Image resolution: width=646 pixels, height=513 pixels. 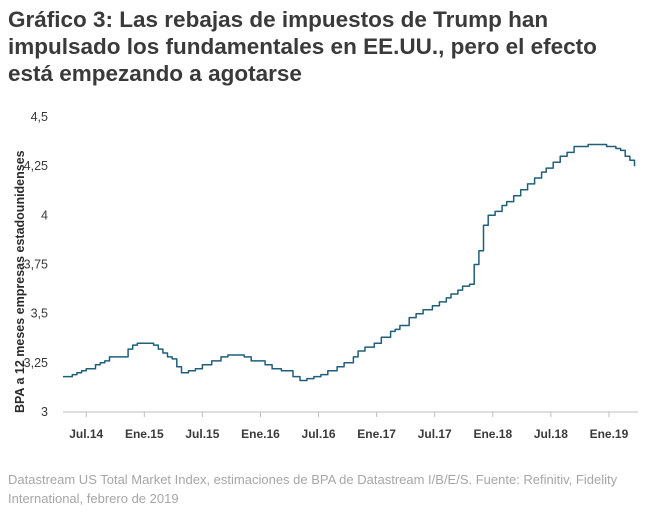 What do you see at coordinates (36, 166) in the screenshot?
I see `y-tick-label: 4,25` at bounding box center [36, 166].